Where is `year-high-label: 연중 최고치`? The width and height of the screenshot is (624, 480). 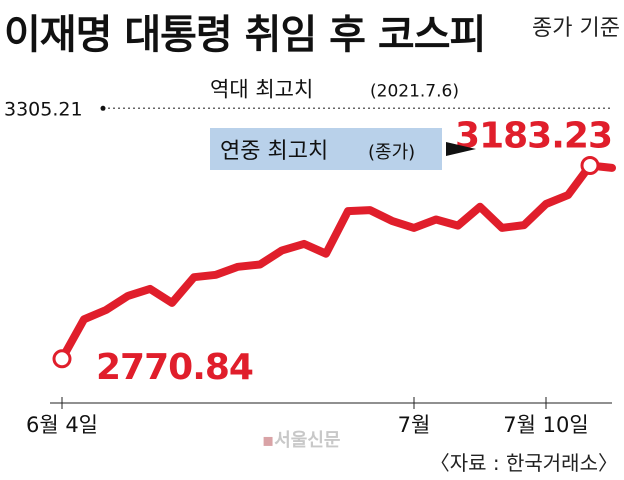
year-high-label: 연중 최고치 is located at coordinates (274, 151).